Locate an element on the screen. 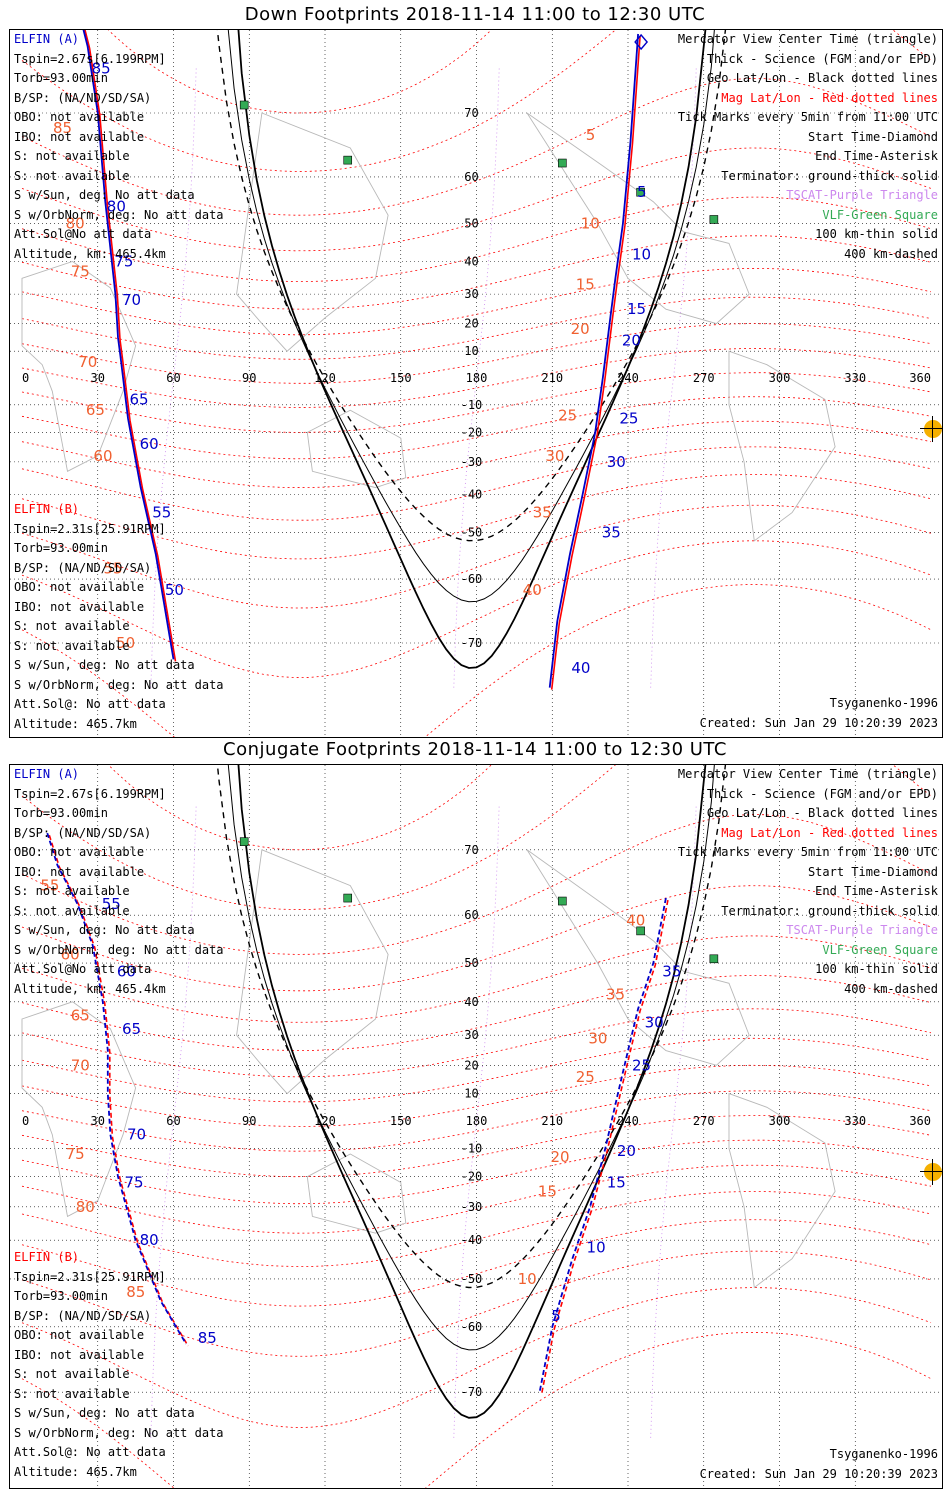 The height and width of the screenshot is (1500, 950). created-timestamp: Created: Sun Jan 29 10:20:39 2023 is located at coordinates (818, 723).